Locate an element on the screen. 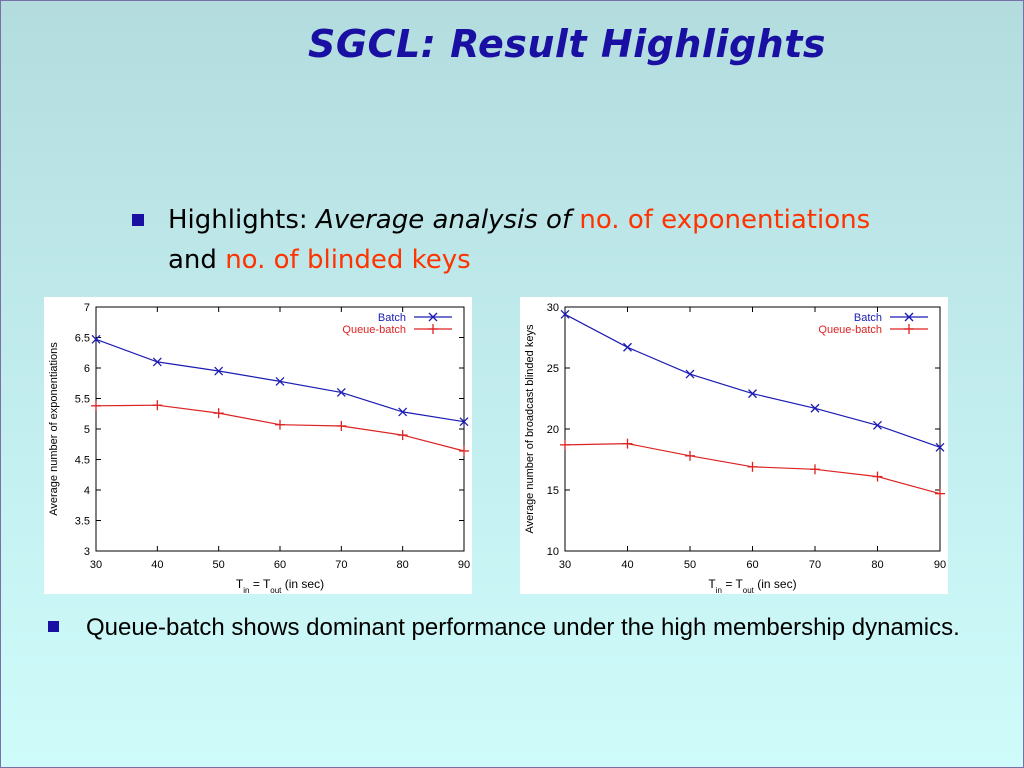 The image size is (1024, 768). y-tick-label: 7 is located at coordinates (87, 308).